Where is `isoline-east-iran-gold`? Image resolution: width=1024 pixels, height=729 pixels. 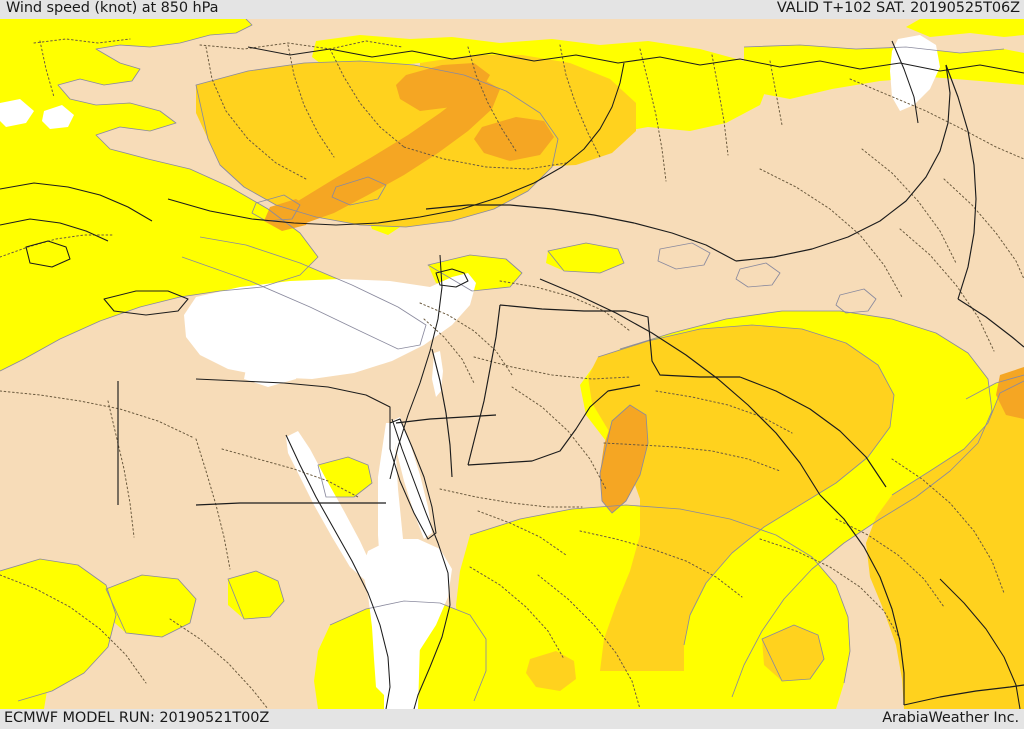 isoline-east-iran-gold is located at coordinates (957, 438).